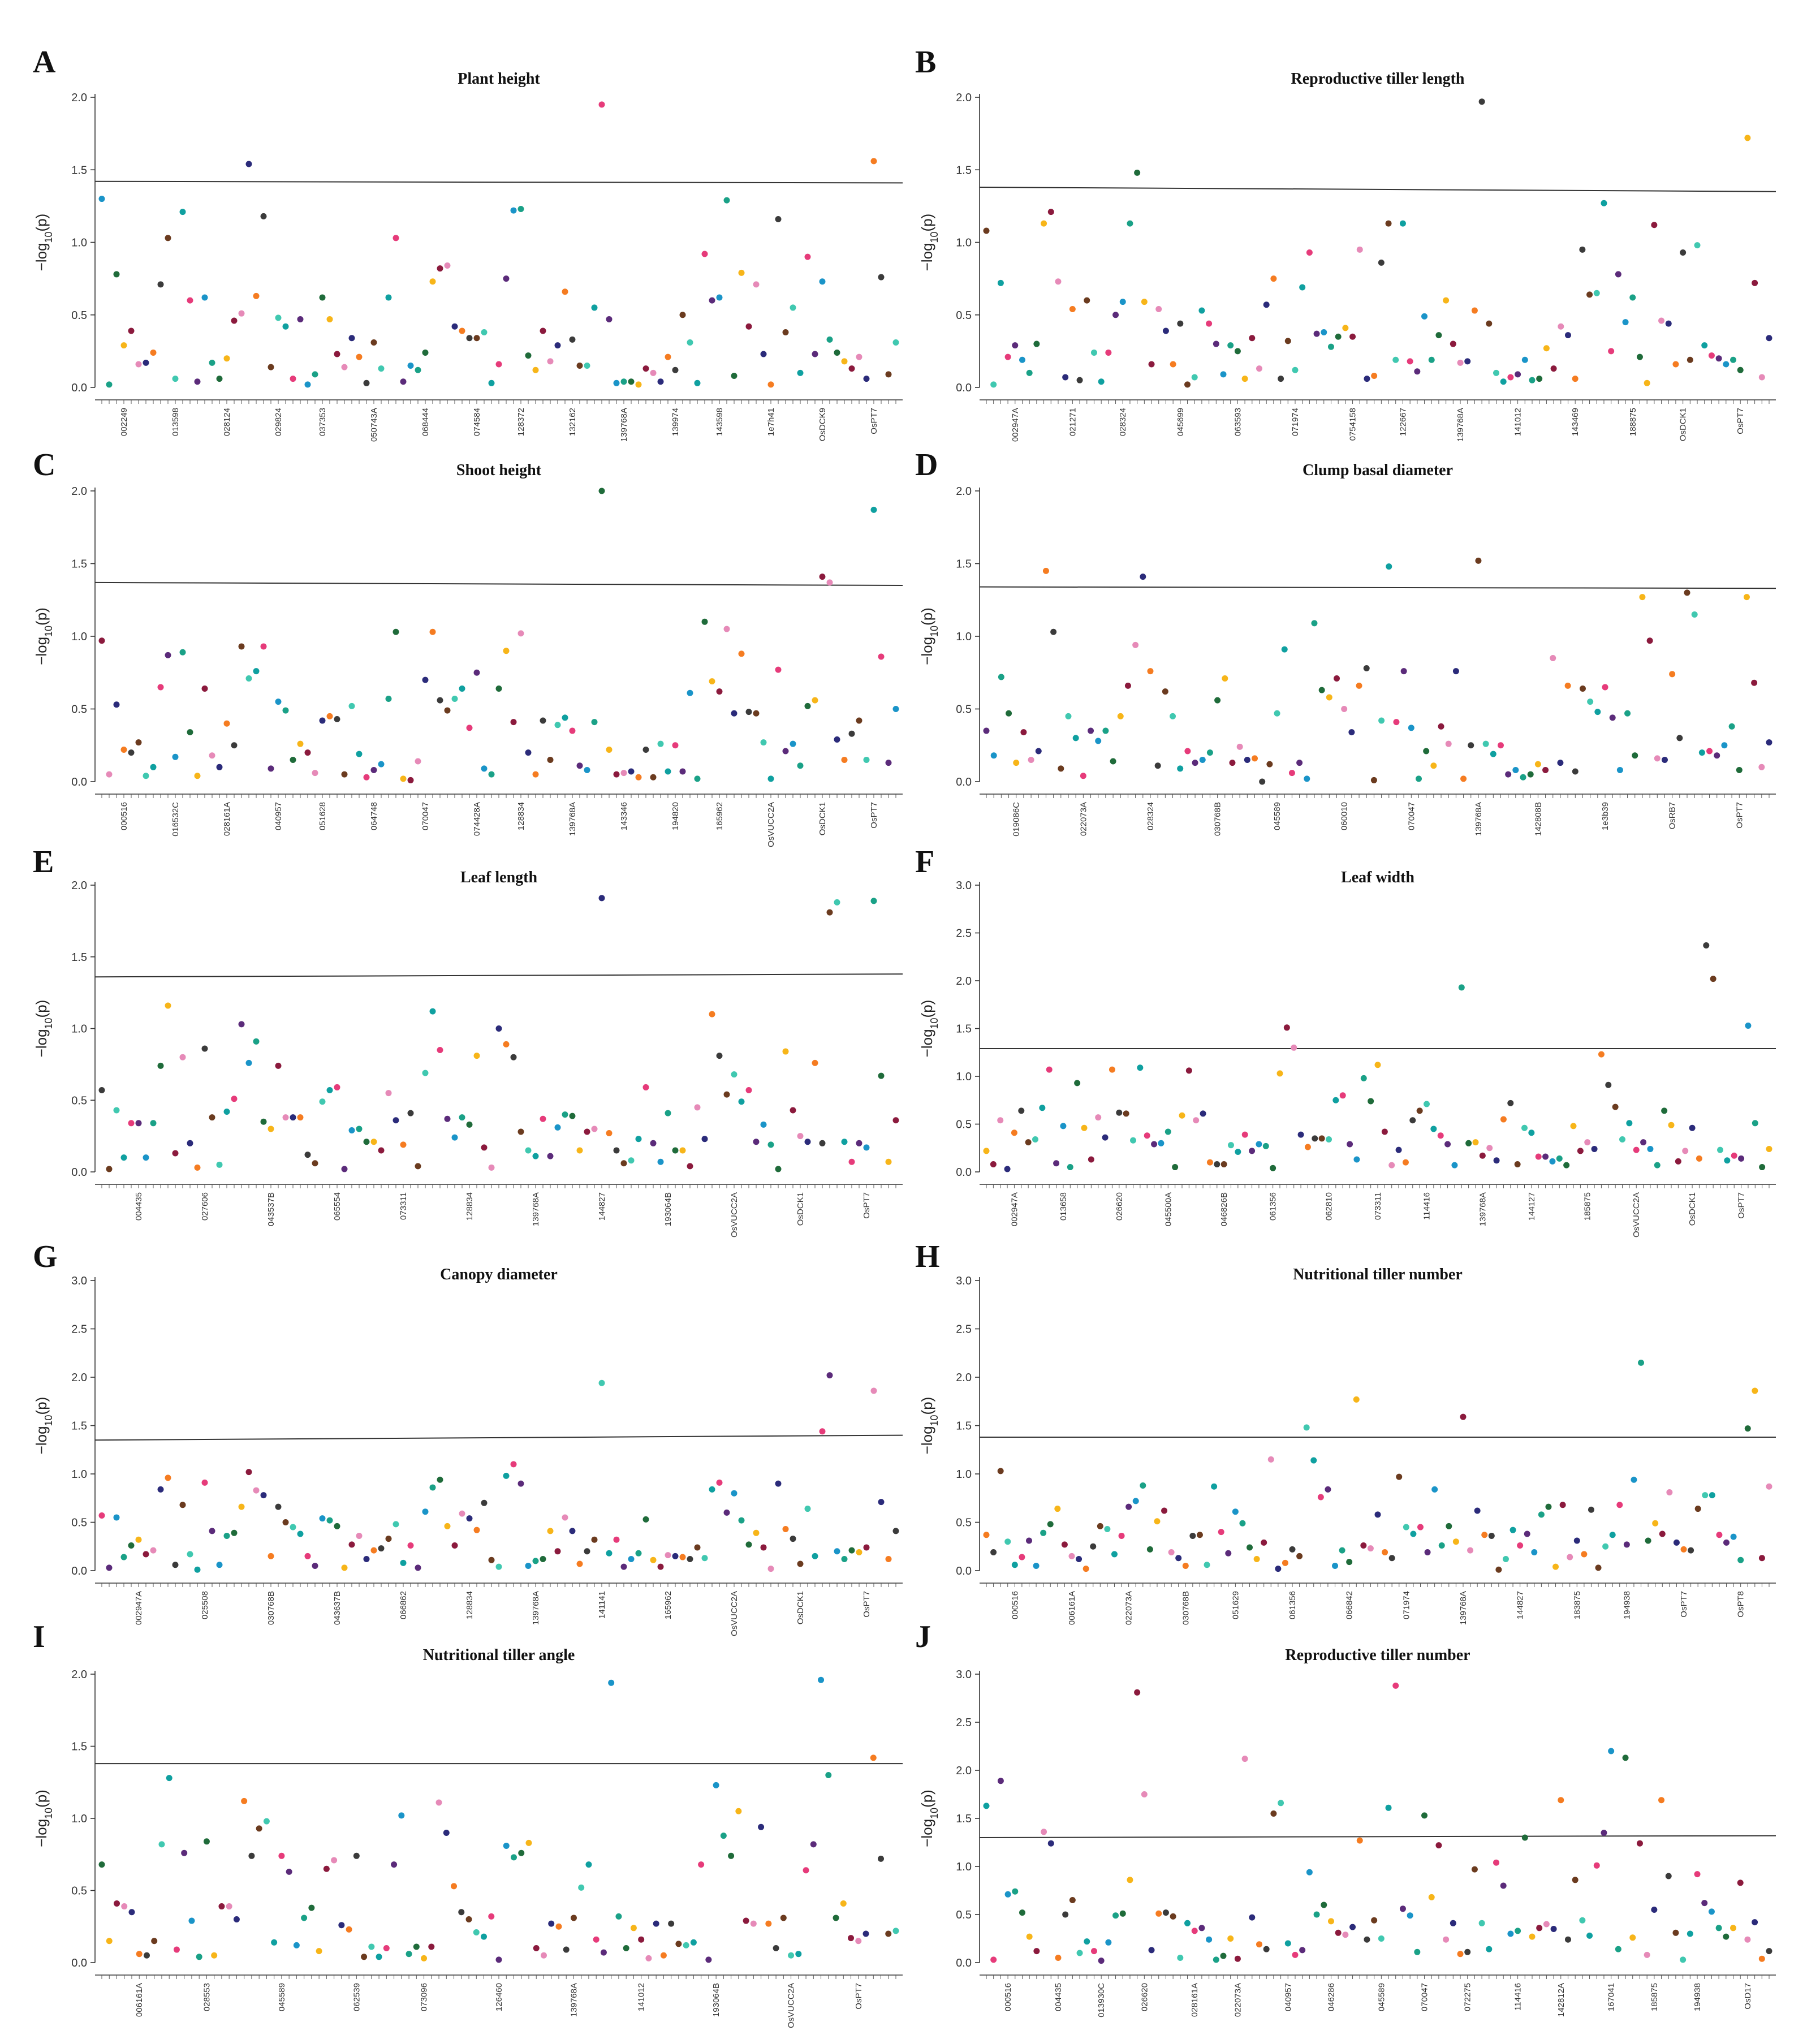  Describe the element at coordinates (1633, 422) in the screenshot. I see `x-tick-label: 188875` at that location.